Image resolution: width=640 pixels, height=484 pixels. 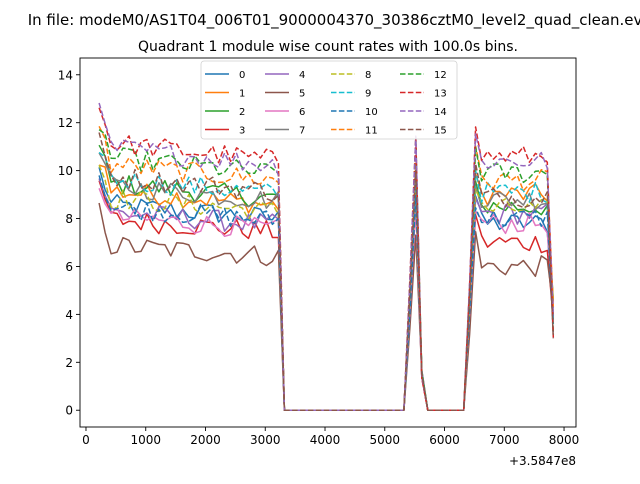 What do you see at coordinates (242, 112) in the screenshot?
I see `legend-label-2: 2` at bounding box center [242, 112].